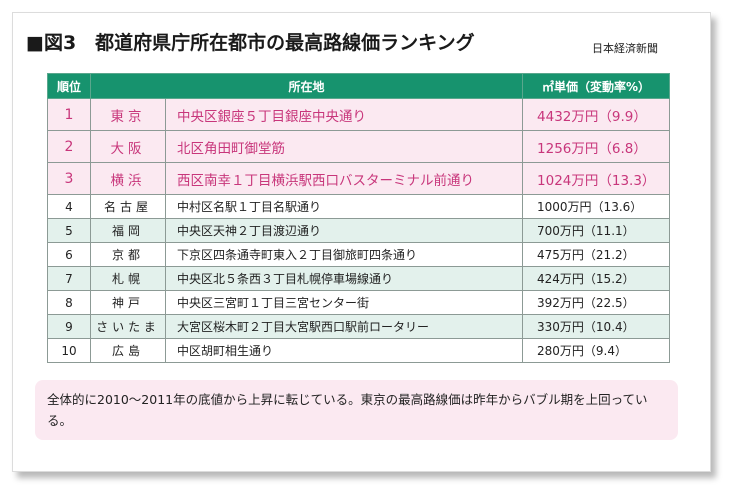  Describe the element at coordinates (128, 254) in the screenshot. I see `city-cell: 京都` at that location.